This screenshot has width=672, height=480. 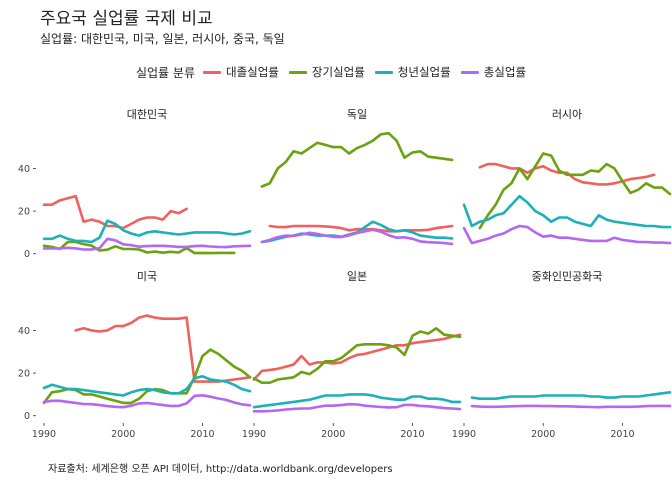 What do you see at coordinates (567, 276) in the screenshot?
I see `facet-label: 중화인민공화국` at bounding box center [567, 276].